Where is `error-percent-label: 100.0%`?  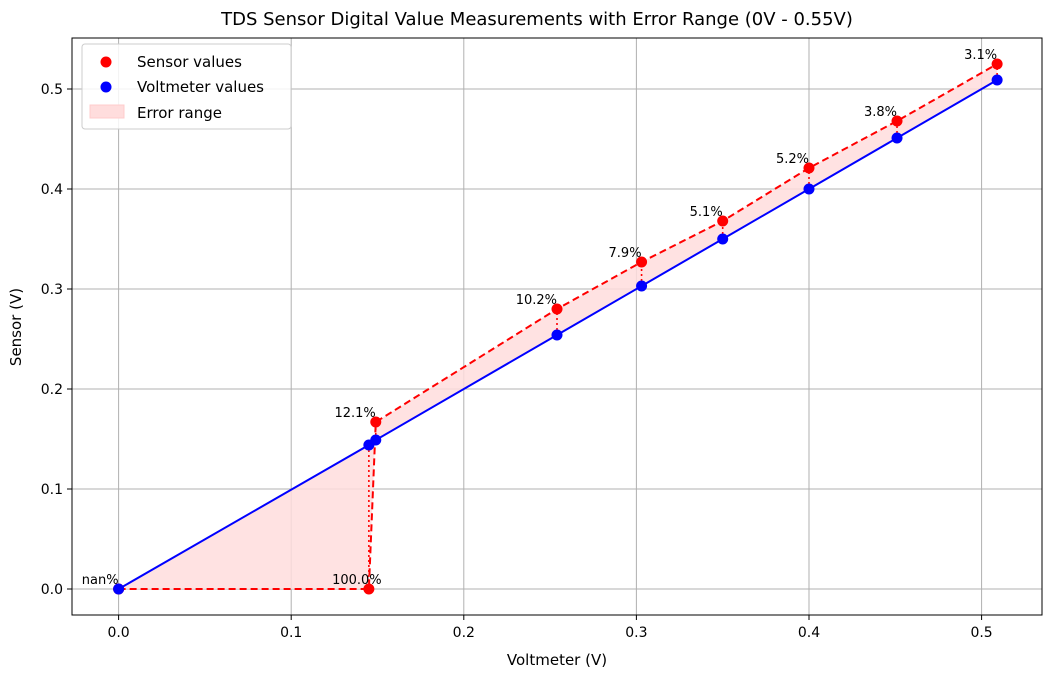
error-percent-label: 100.0% is located at coordinates (357, 580).